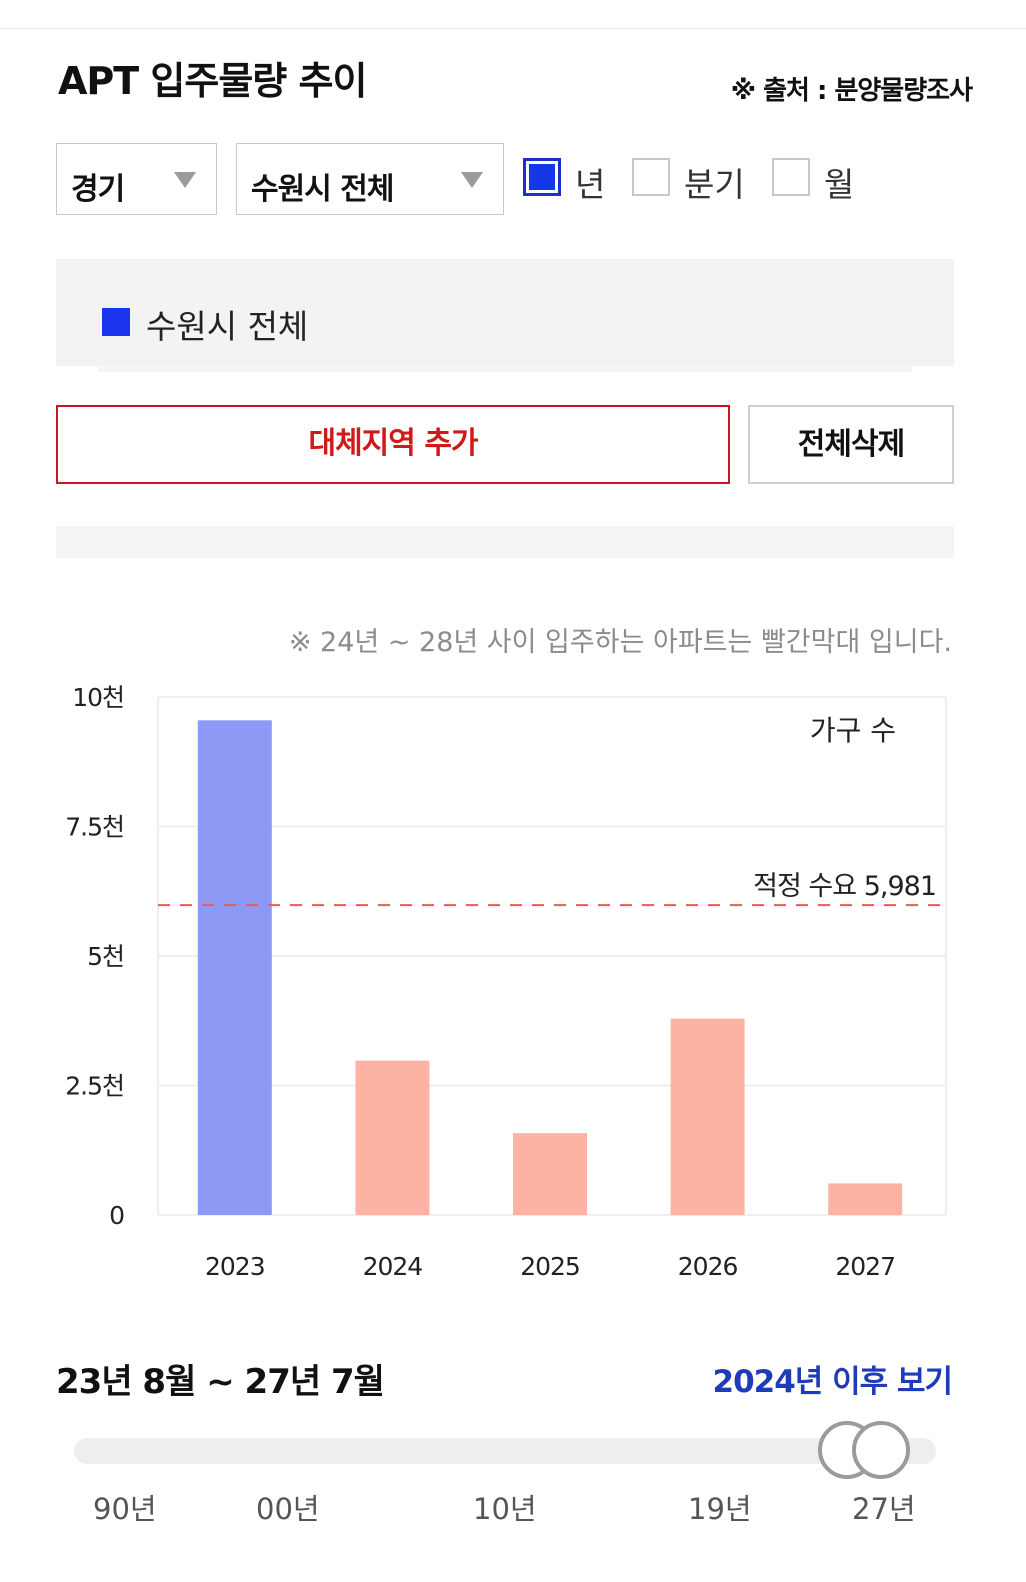  What do you see at coordinates (234, 967) in the screenshot?
I see `bar-2023` at bounding box center [234, 967].